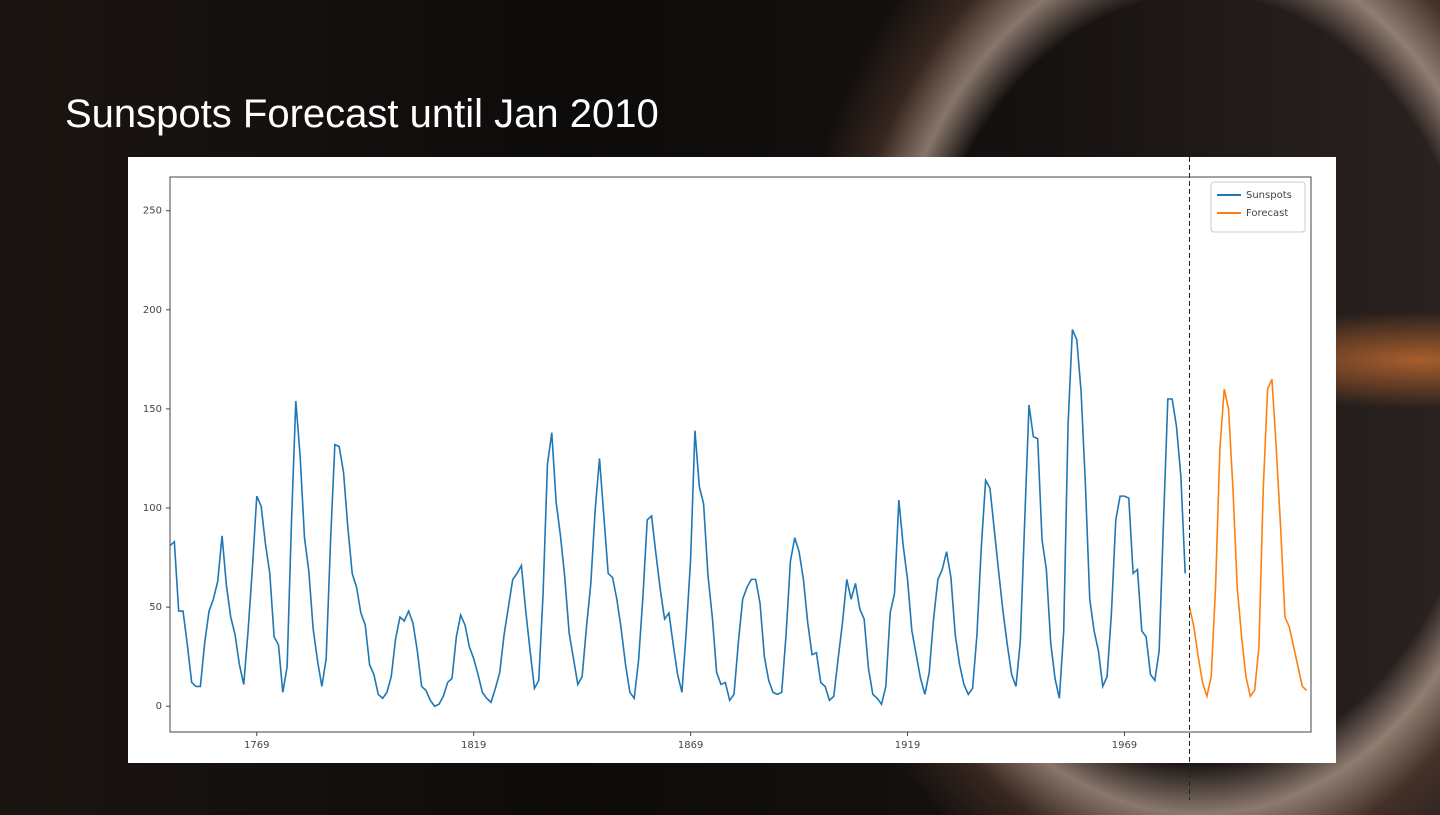 This screenshot has width=1440, height=815. What do you see at coordinates (1269, 195) in the screenshot?
I see `legend-label: Sunspots` at bounding box center [1269, 195].